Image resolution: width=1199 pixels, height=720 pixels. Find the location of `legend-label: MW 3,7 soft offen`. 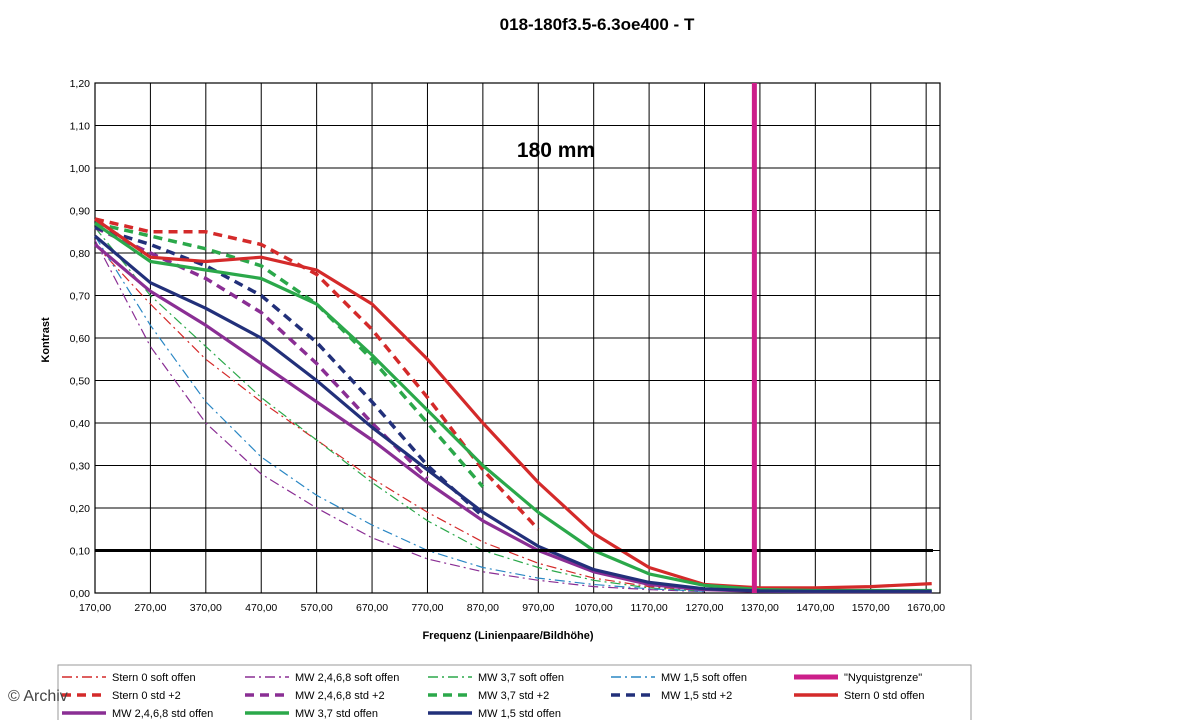

legend-label: MW 3,7 soft offen is located at coordinates (521, 678).